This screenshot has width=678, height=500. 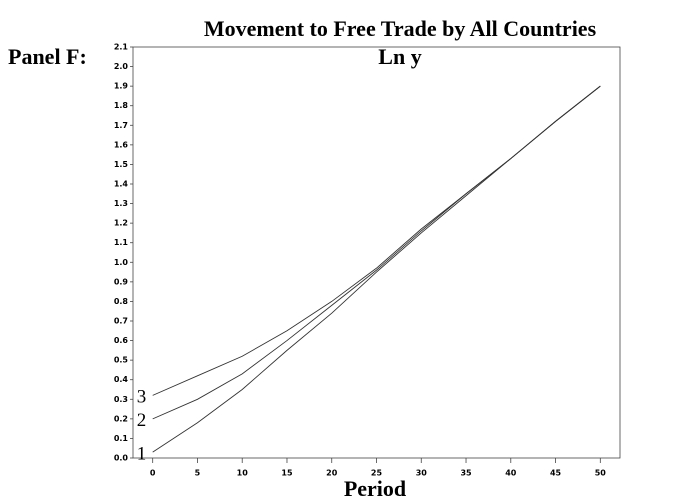 I want to click on y-tick-label: 0.5, so click(x=121, y=360).